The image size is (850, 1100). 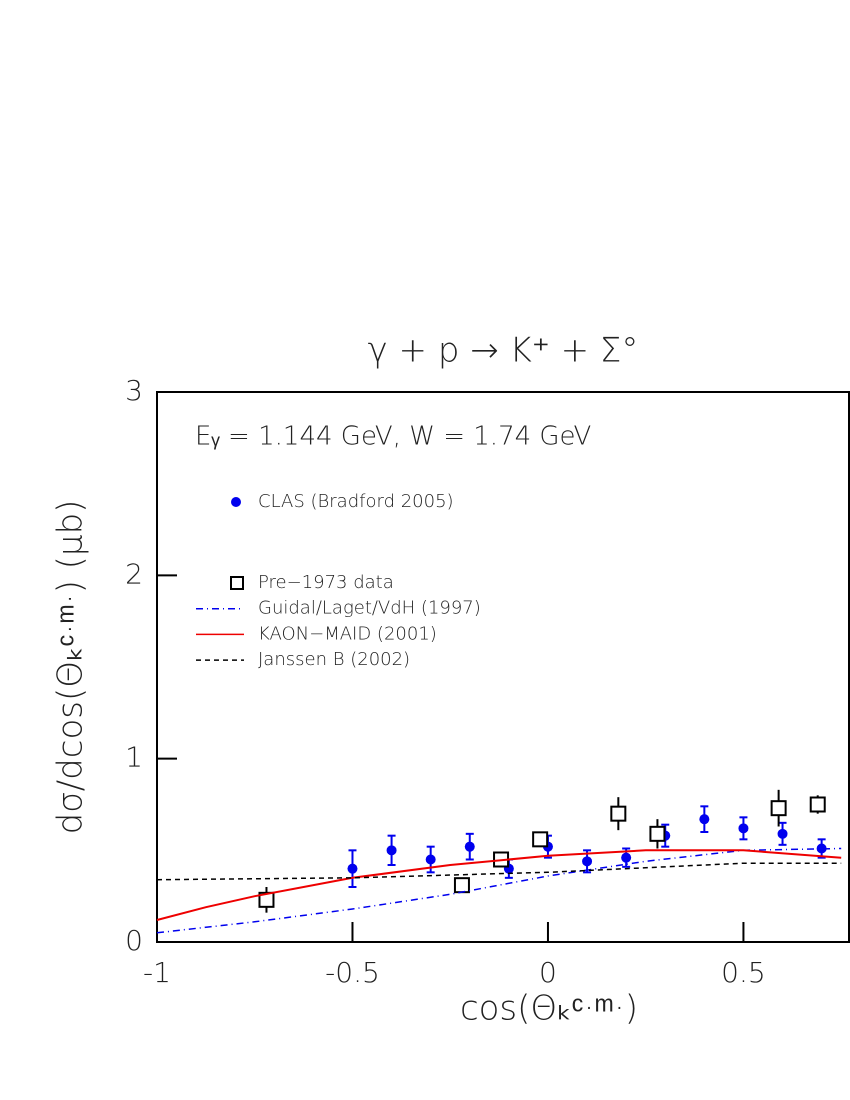 I want to click on y-tick-label: 1, so click(x=134, y=757).